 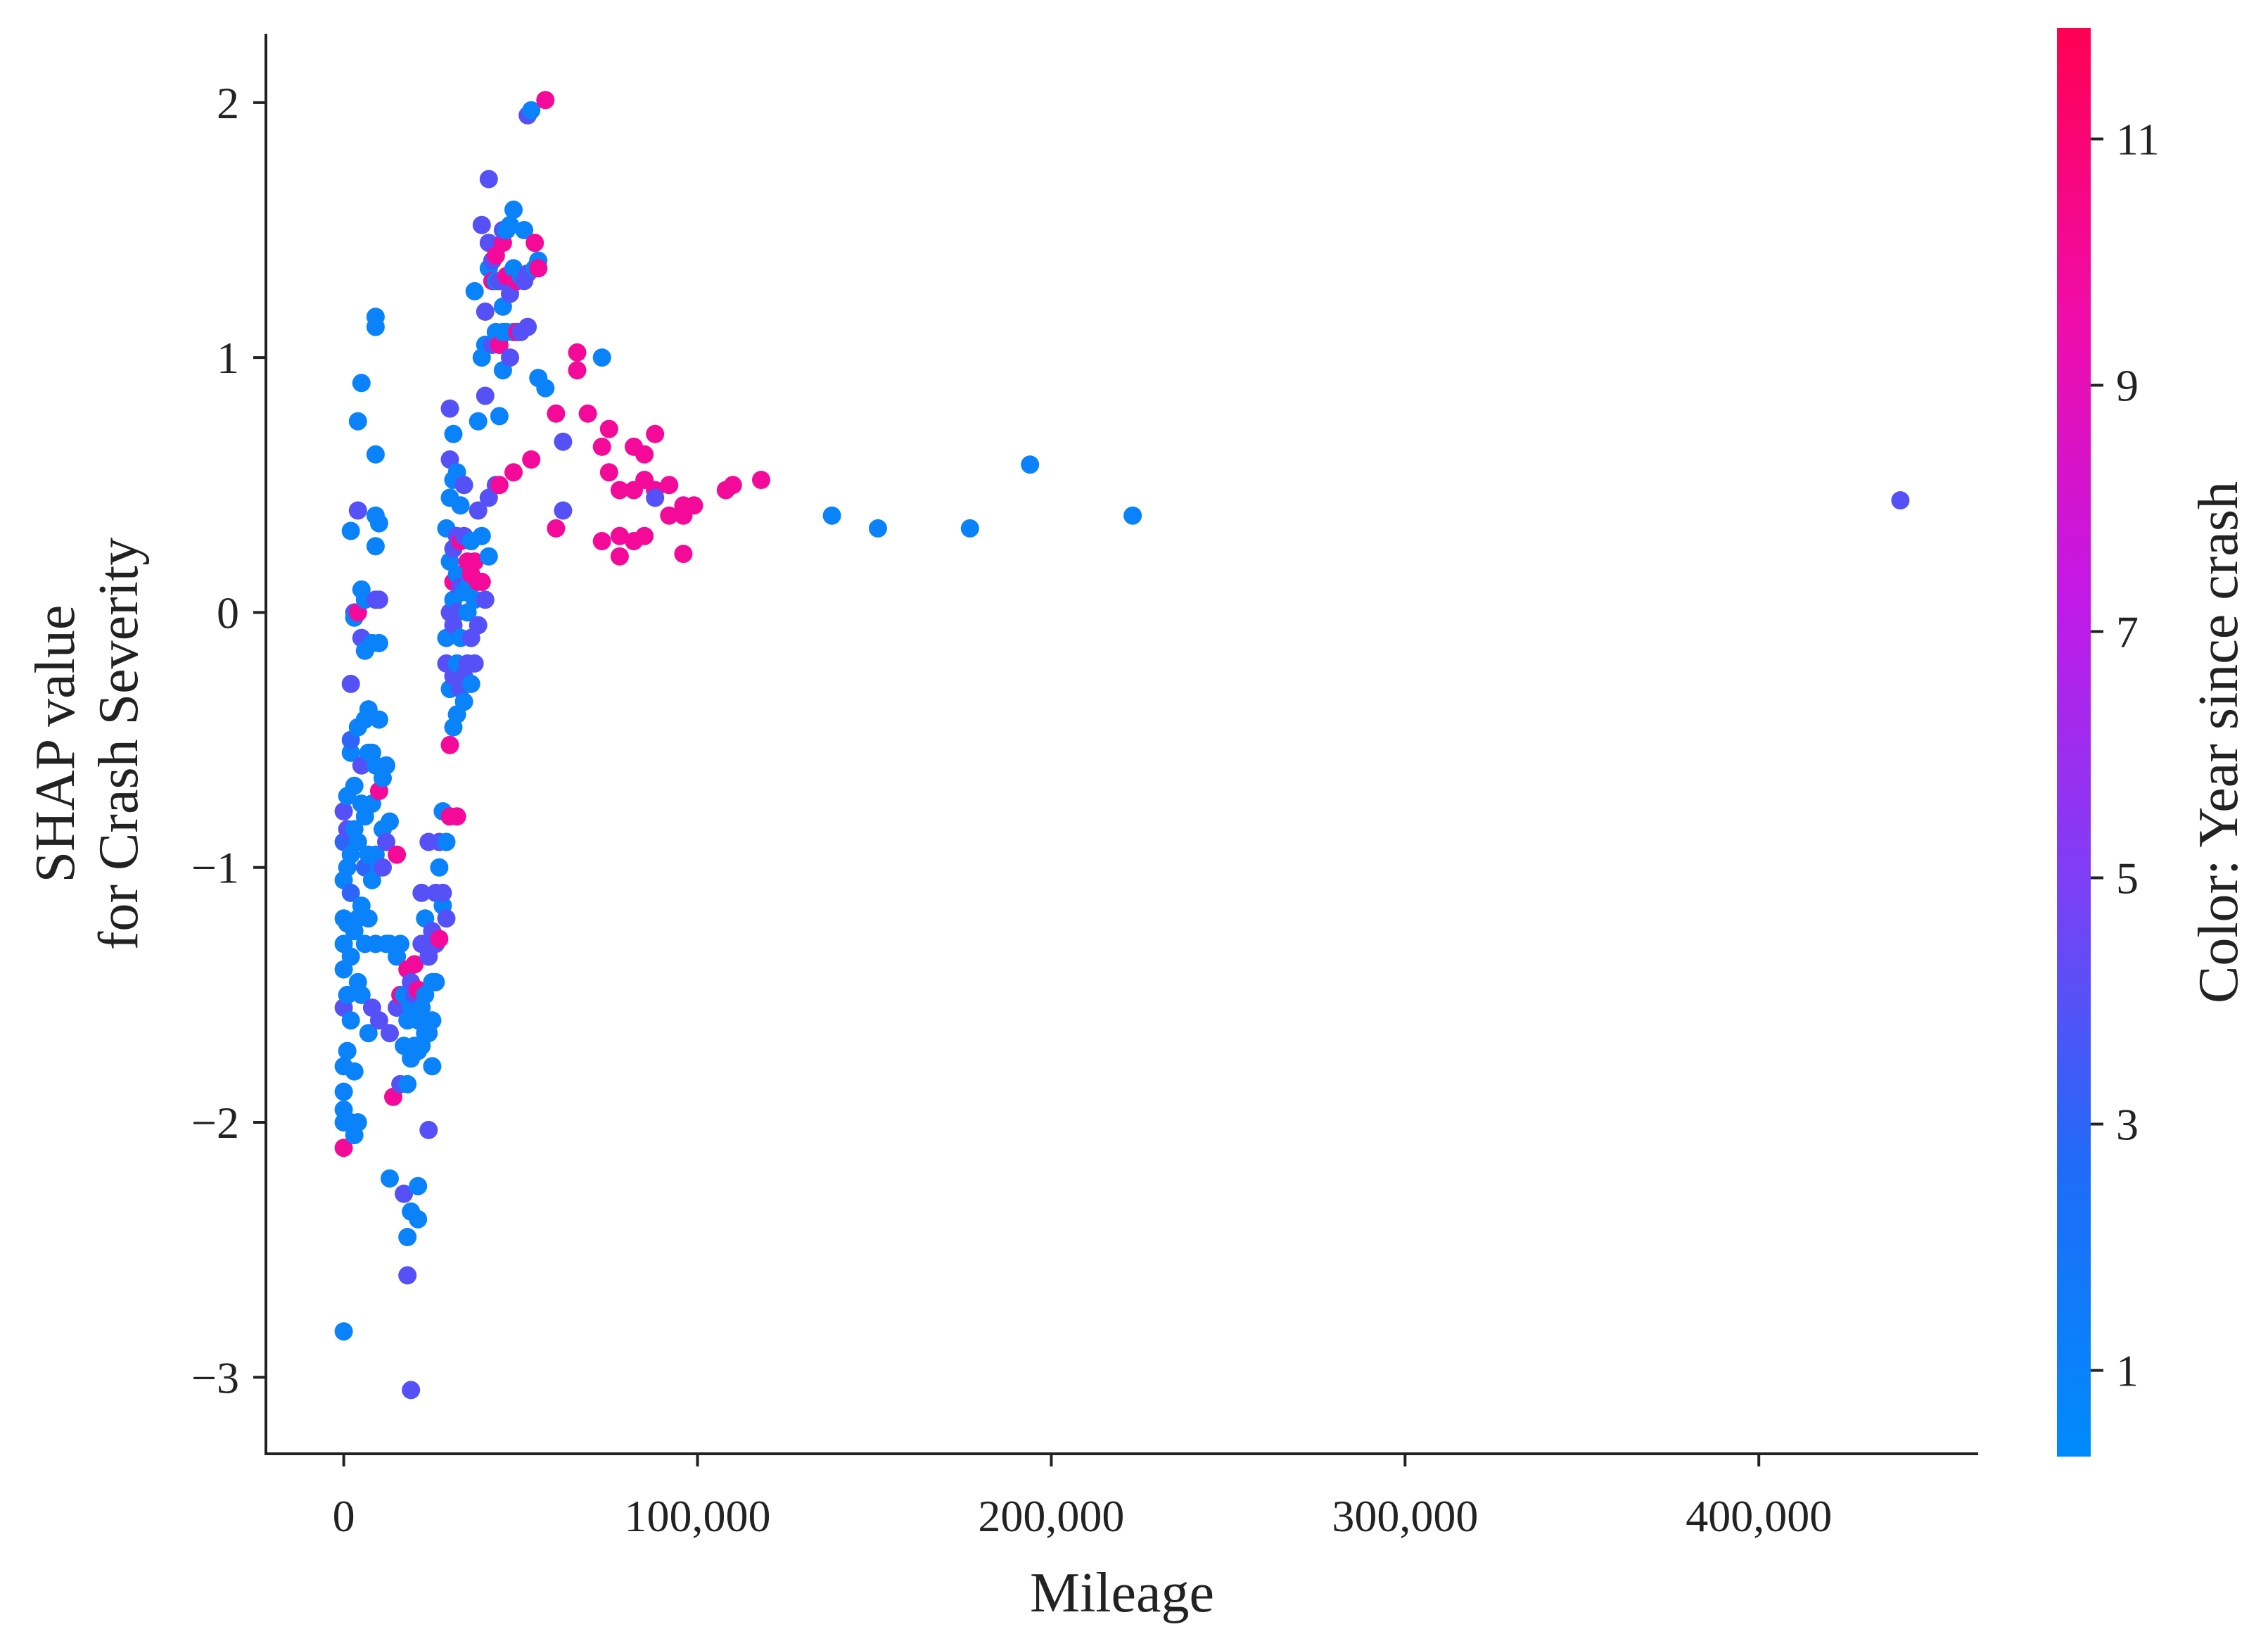 I want to click on y-axis-ticks: −3 −2 −1 0 1 2, so click(x=229, y=740).